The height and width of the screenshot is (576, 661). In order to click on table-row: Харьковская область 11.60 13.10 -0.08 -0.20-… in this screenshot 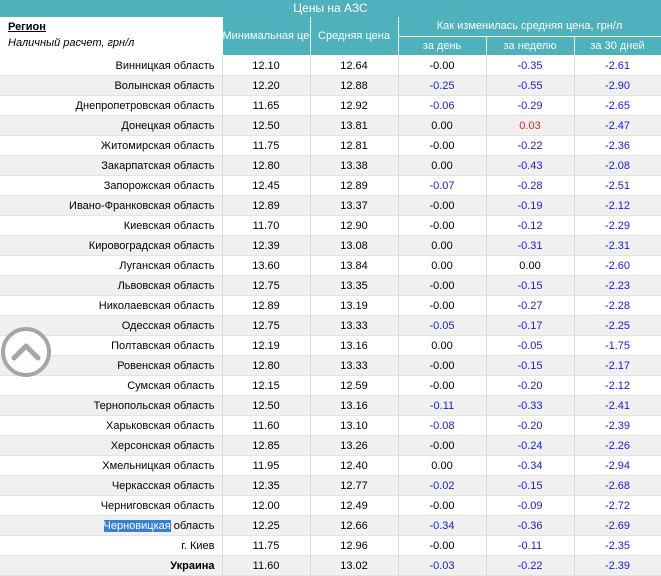, I will do `click(330, 425)`.